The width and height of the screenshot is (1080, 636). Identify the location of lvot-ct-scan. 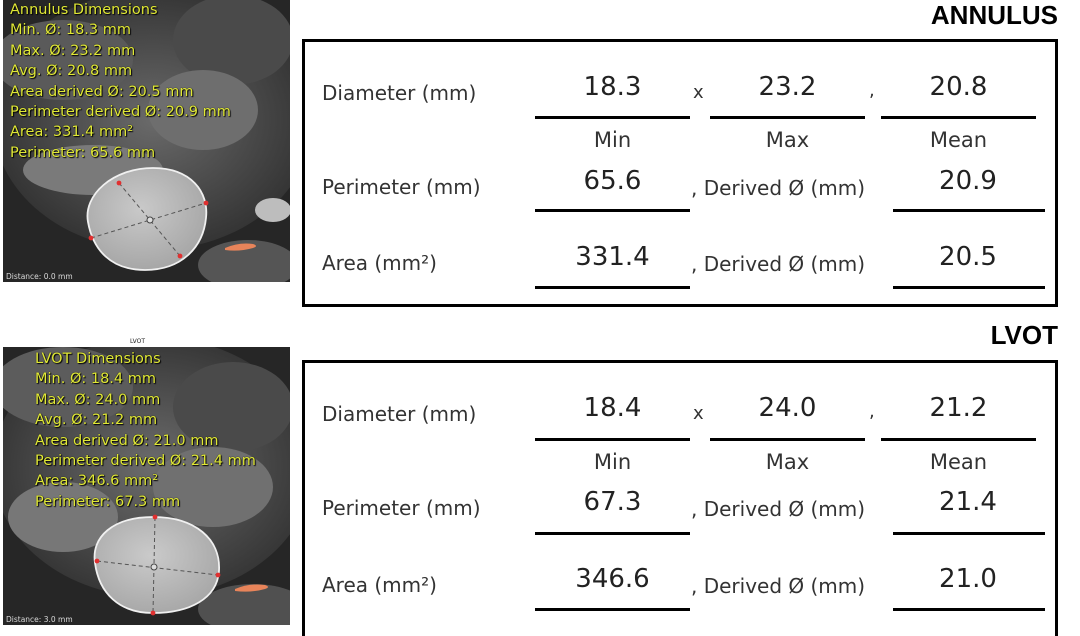
(146, 486).